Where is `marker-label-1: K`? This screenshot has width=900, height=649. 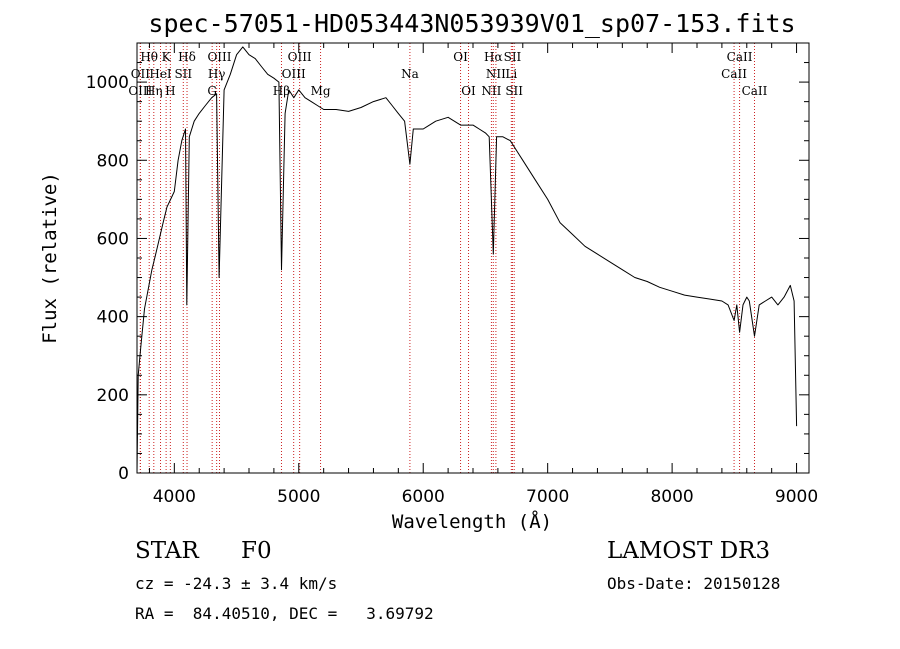
marker-label-1: K is located at coordinates (167, 57).